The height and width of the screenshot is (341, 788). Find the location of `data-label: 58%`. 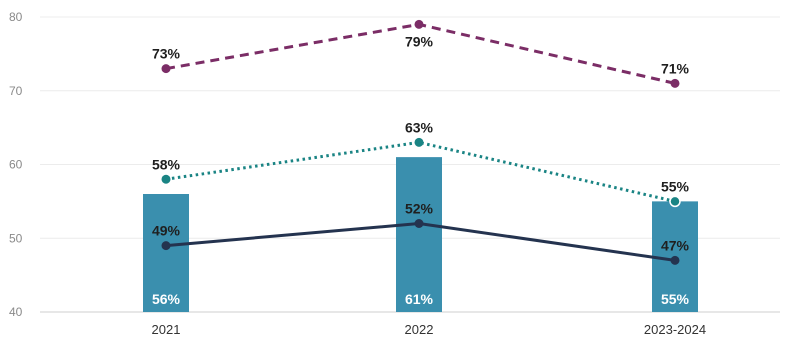

data-label: 58% is located at coordinates (166, 164).